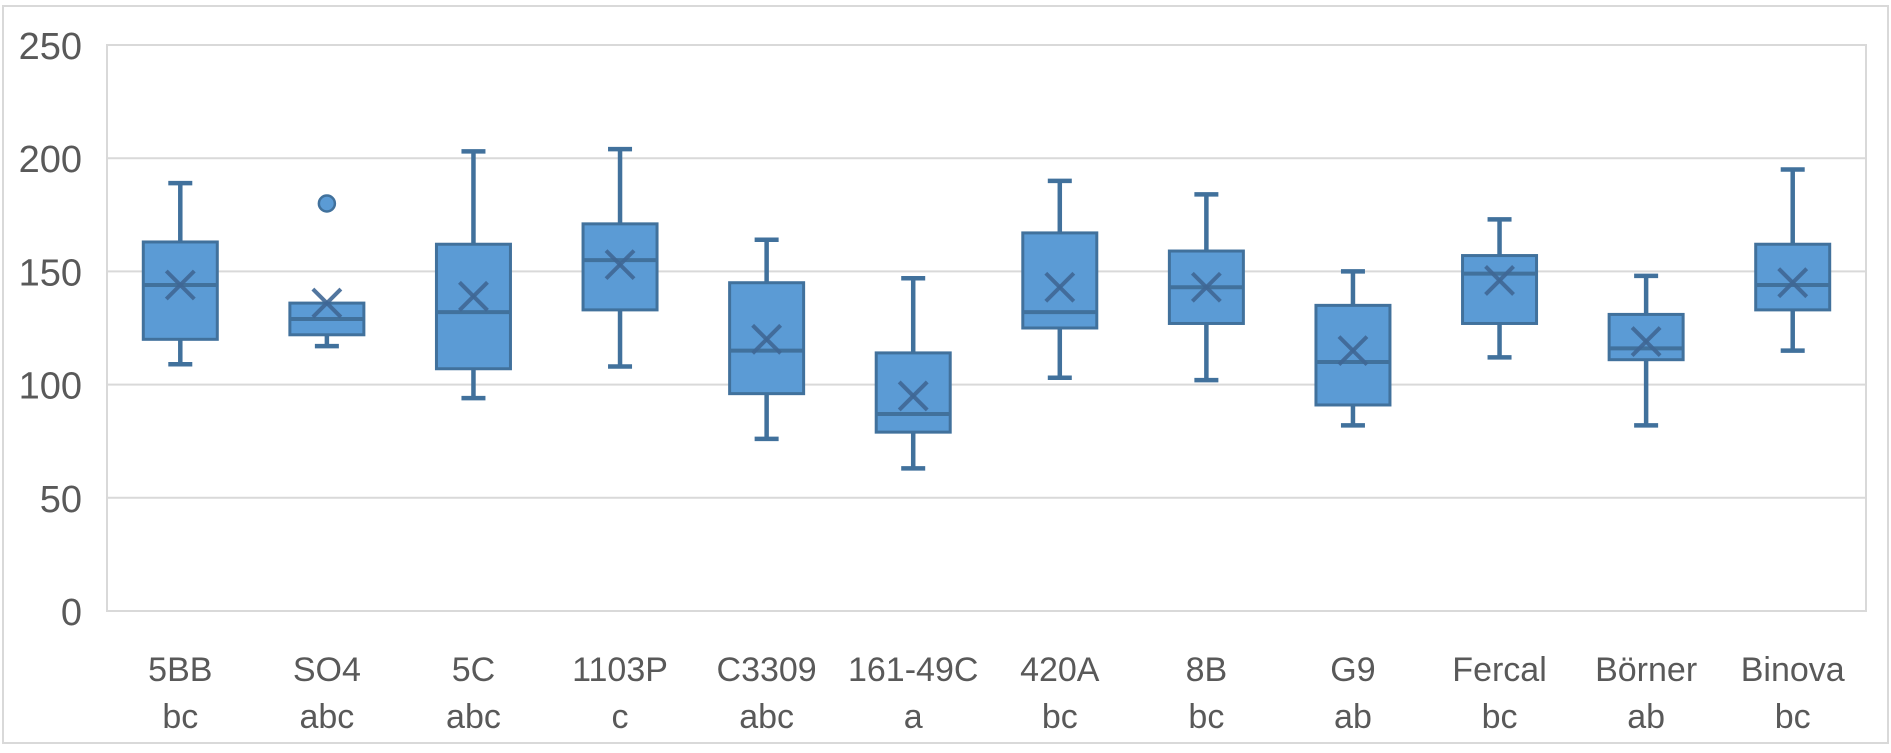  I want to click on category-label-5c: 5C, so click(473, 670).